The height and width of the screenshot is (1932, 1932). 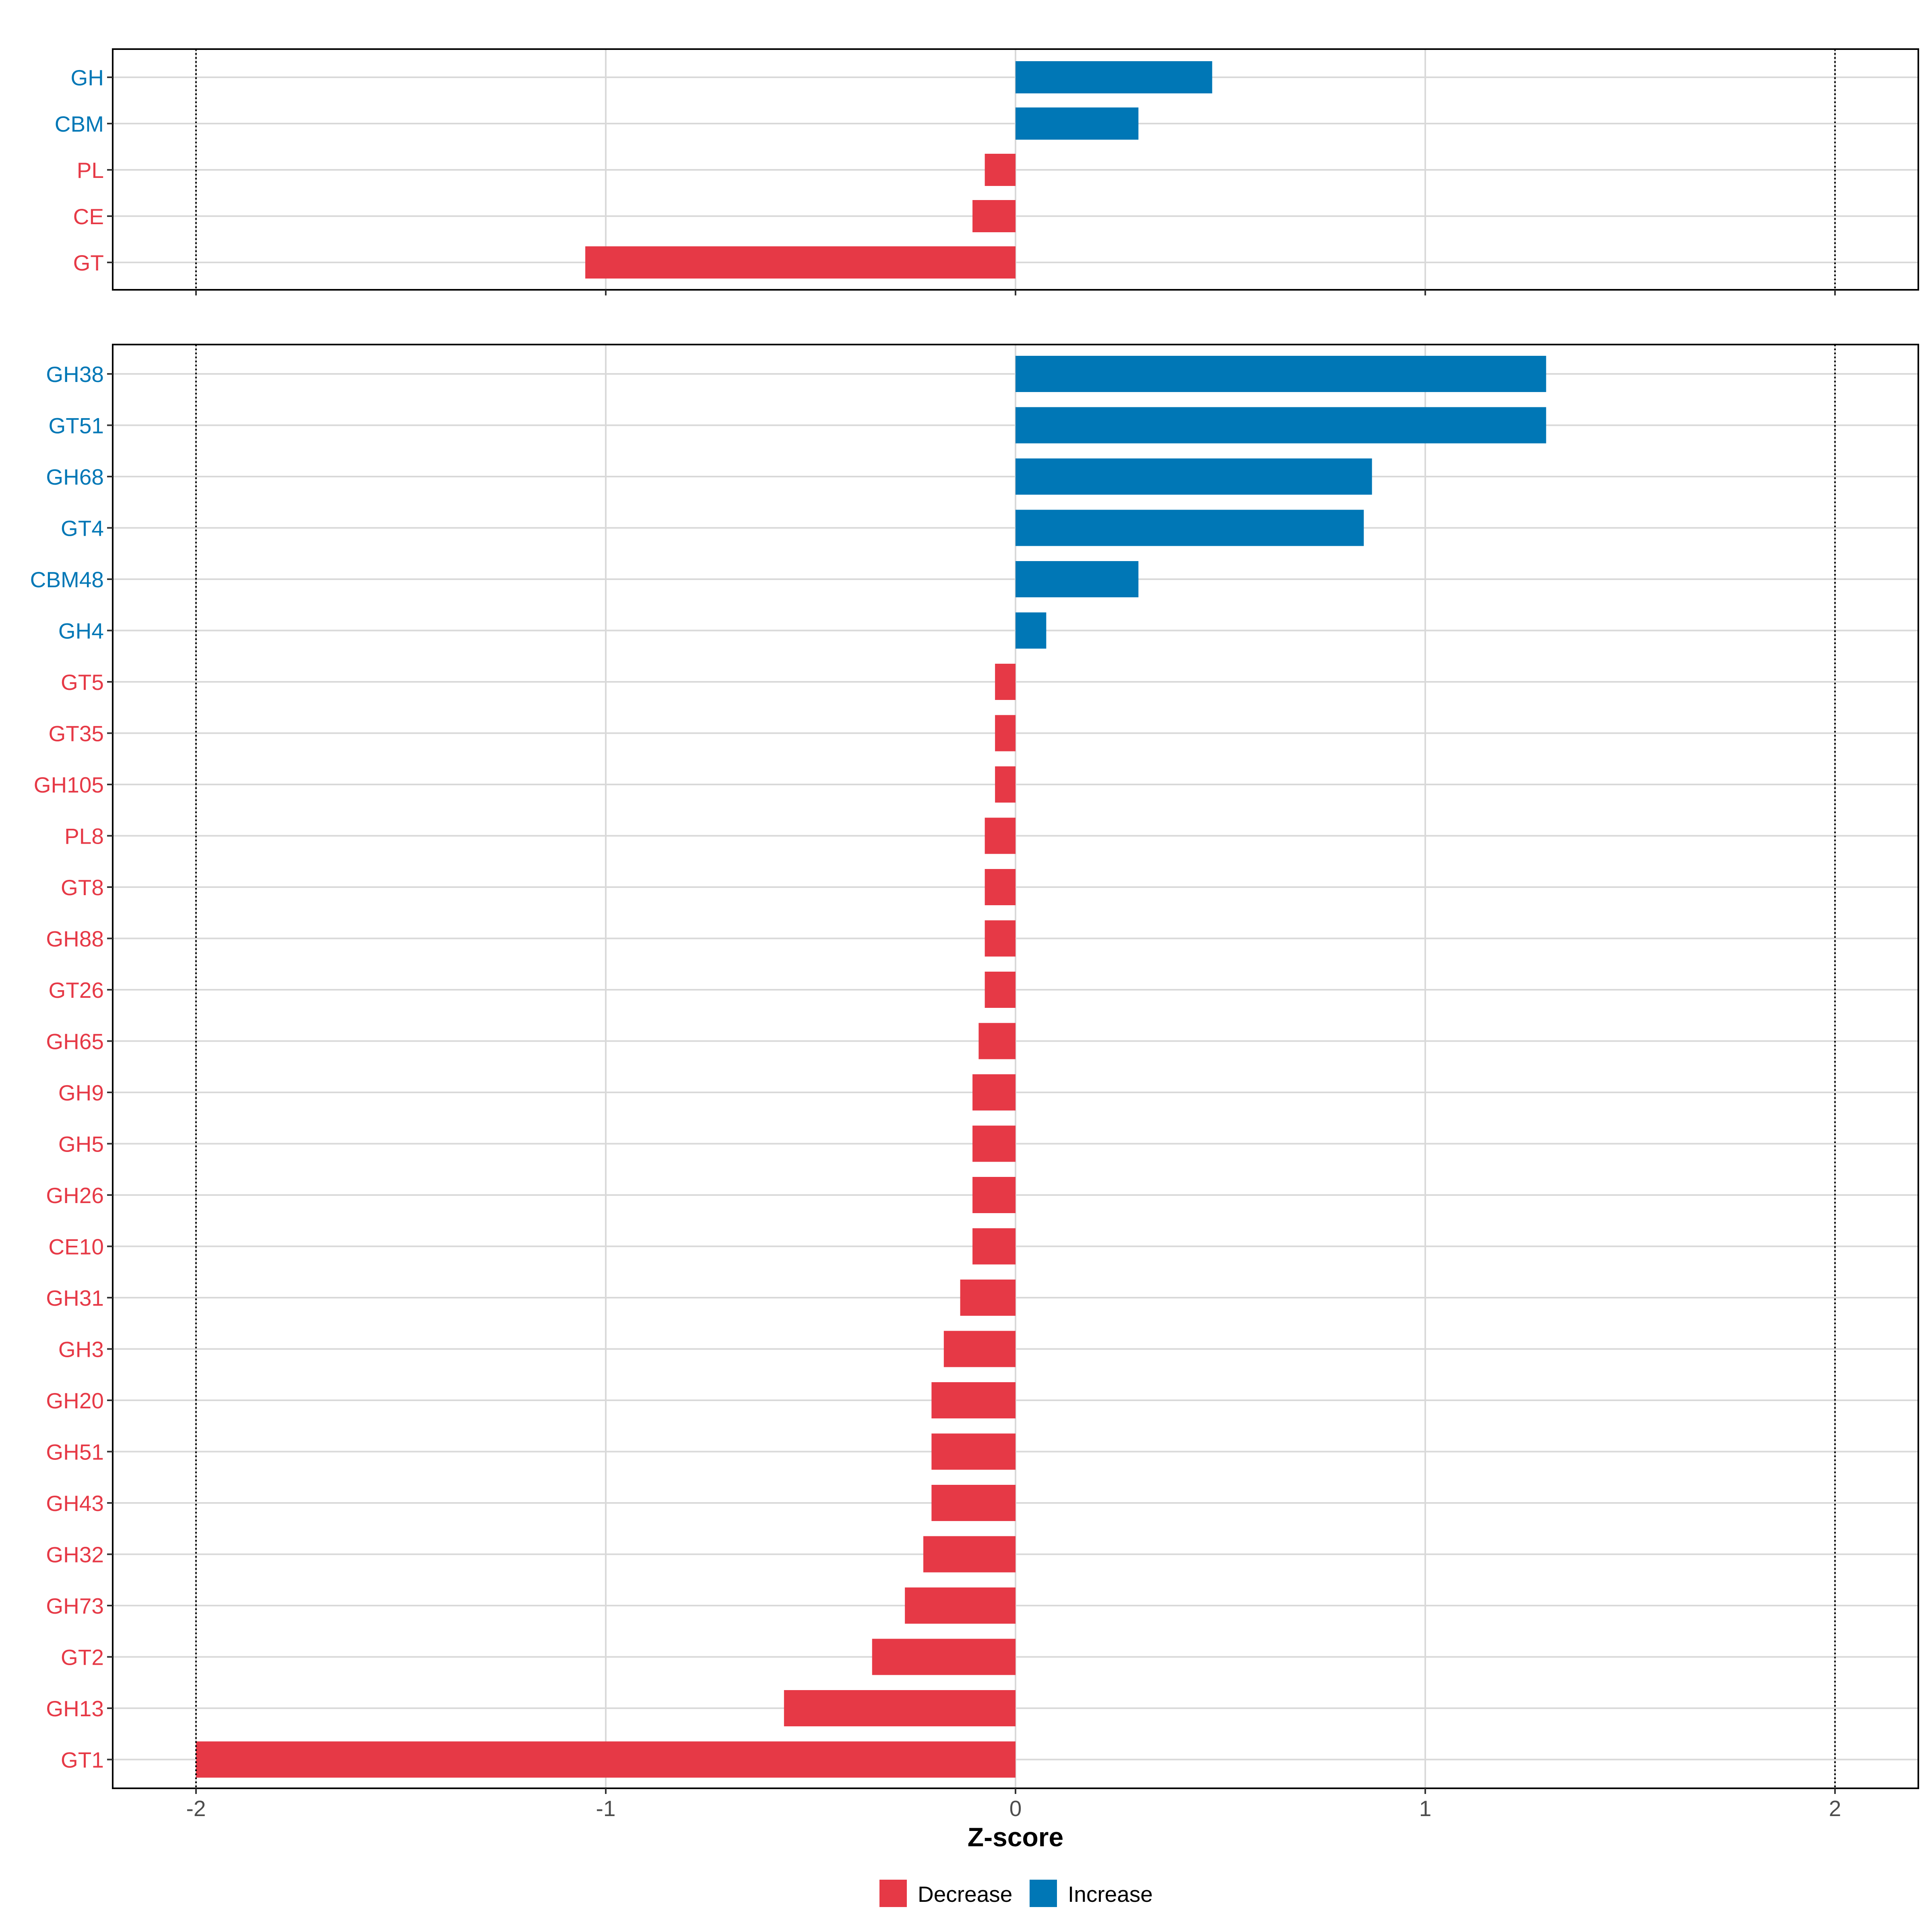 What do you see at coordinates (82, 682) in the screenshot?
I see `category-label: GT5` at bounding box center [82, 682].